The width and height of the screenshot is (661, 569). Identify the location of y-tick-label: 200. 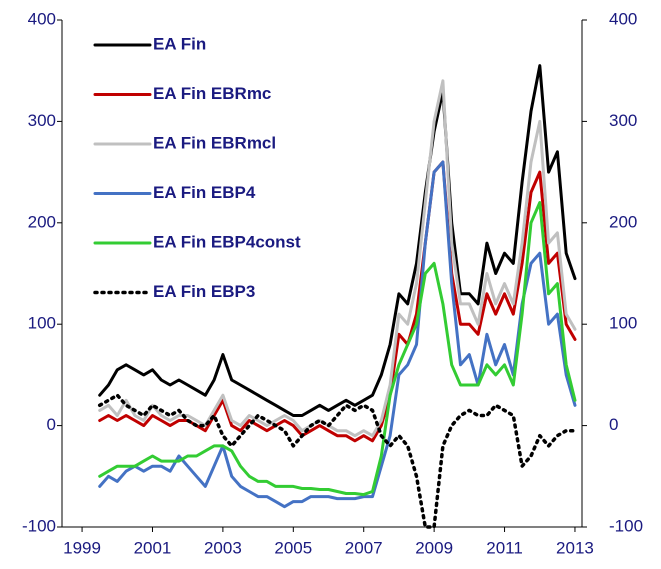
(42, 221).